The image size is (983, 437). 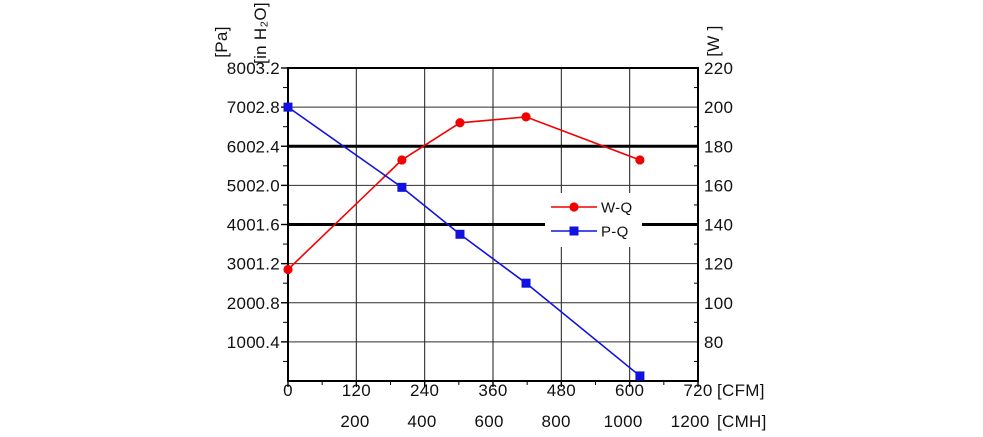 I want to click on cfm-tick-label: 480, so click(x=561, y=390).